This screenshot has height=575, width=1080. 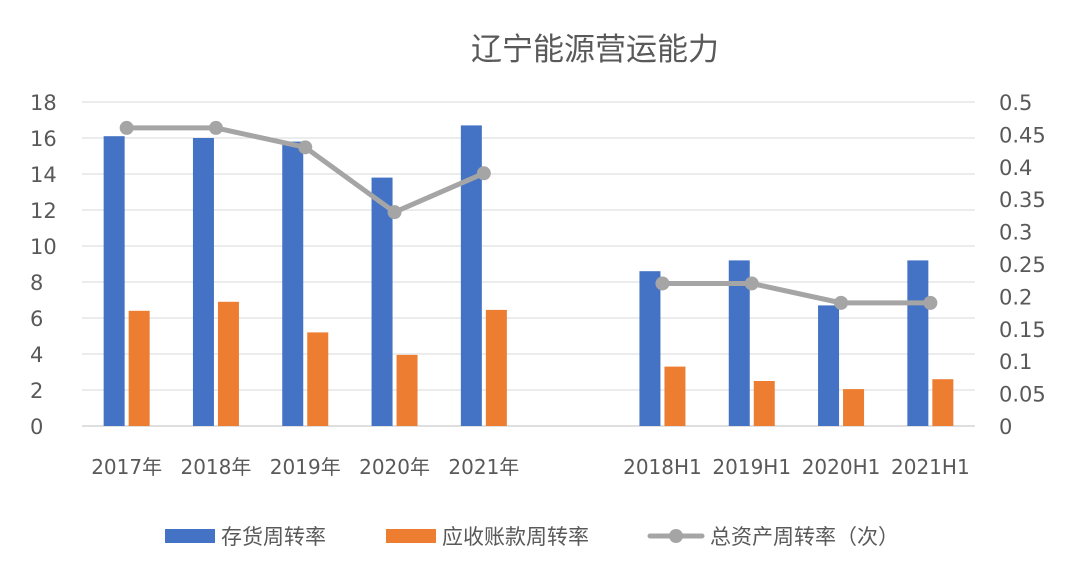 I want to click on left-tick-label: 10, so click(x=43, y=247).